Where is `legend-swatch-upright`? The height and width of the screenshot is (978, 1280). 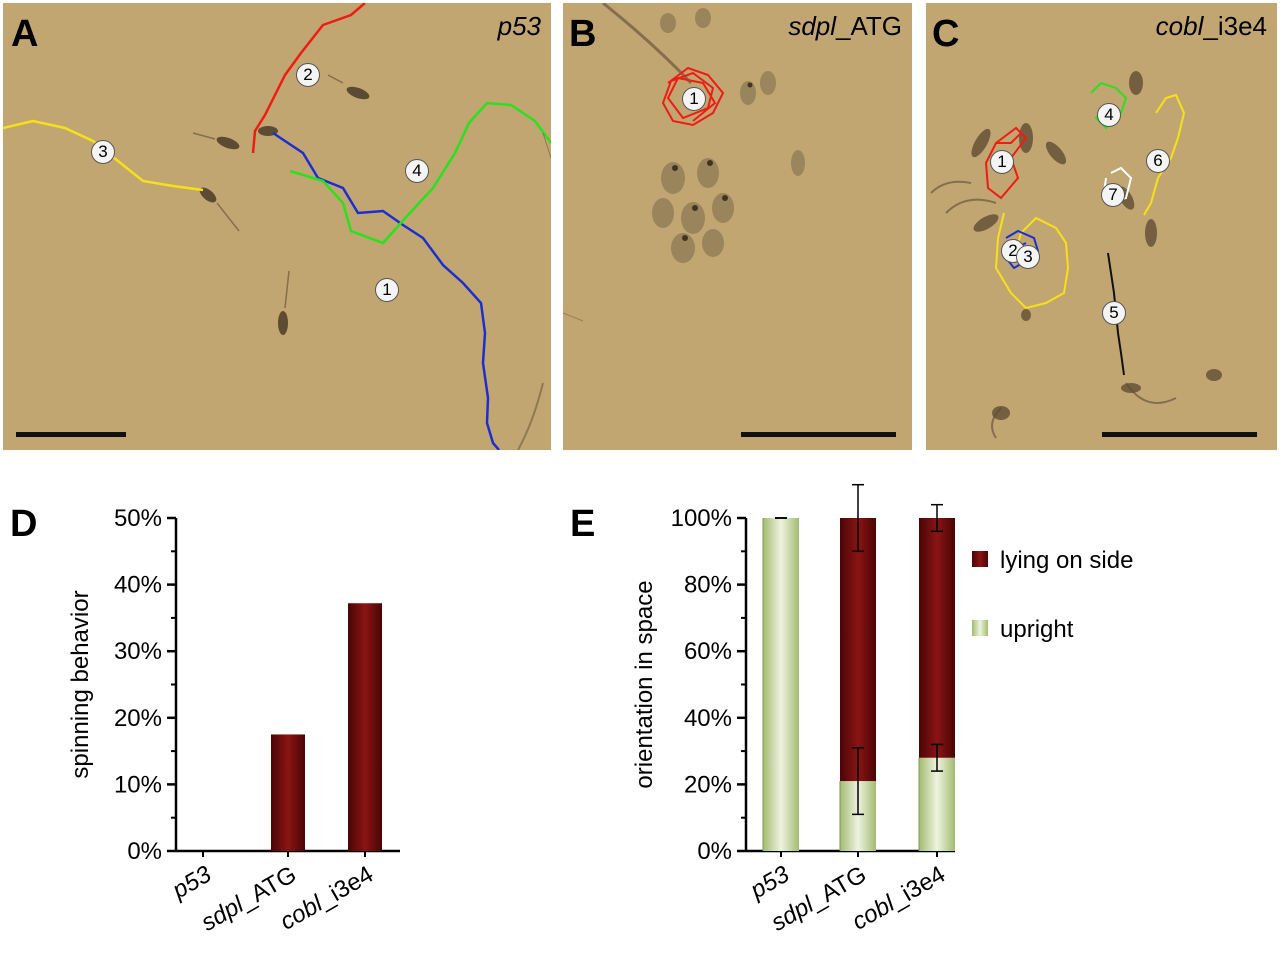 legend-swatch-upright is located at coordinates (980, 628).